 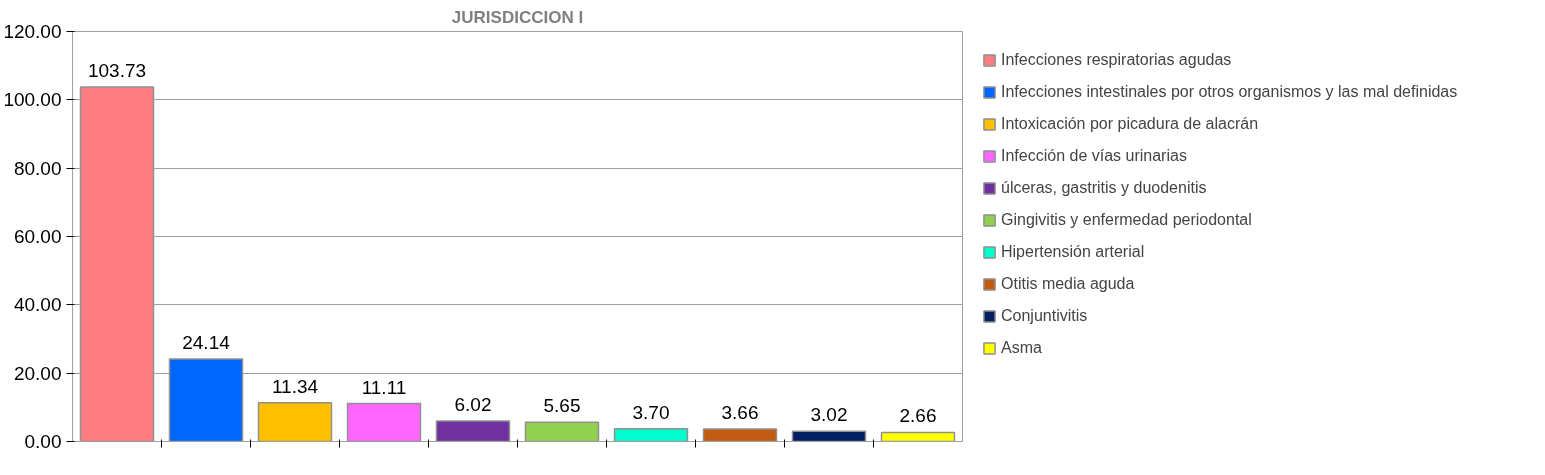 What do you see at coordinates (1068, 284) in the screenshot?
I see `legend-label: Otitis media aguda` at bounding box center [1068, 284].